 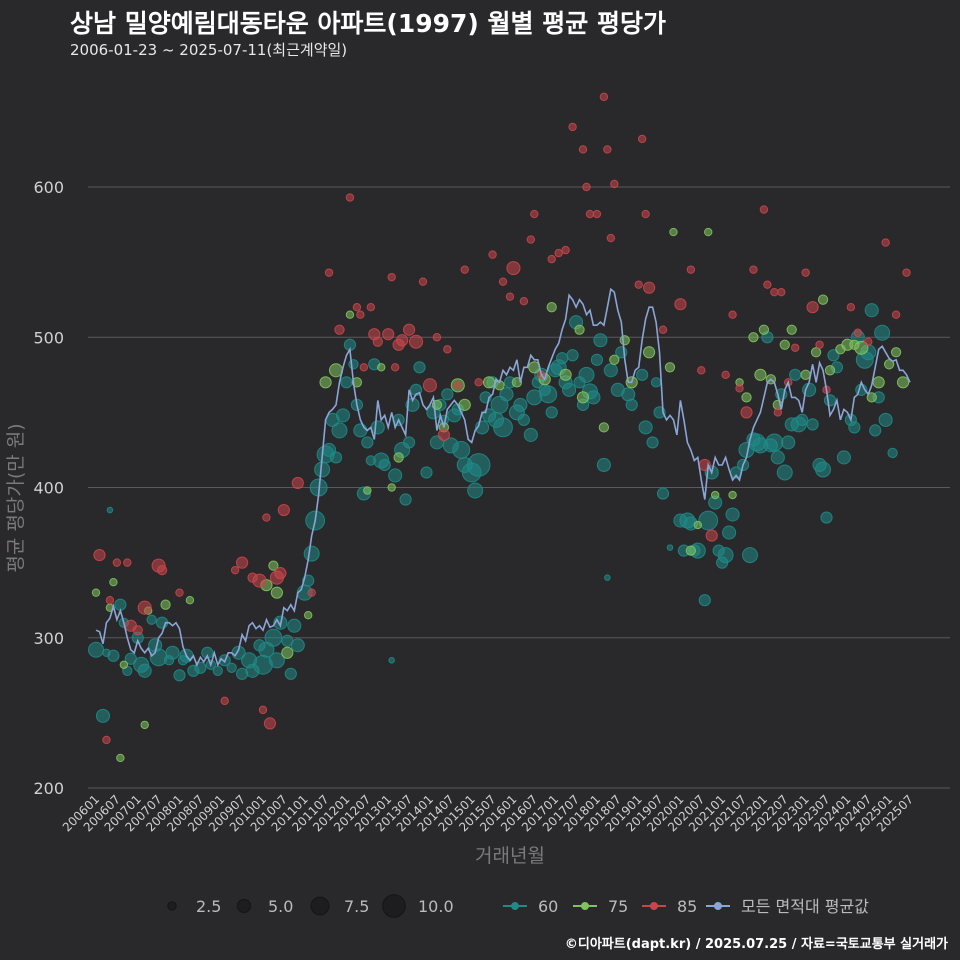 I want to click on legend-series-swatch-dot, so click(x=585, y=906).